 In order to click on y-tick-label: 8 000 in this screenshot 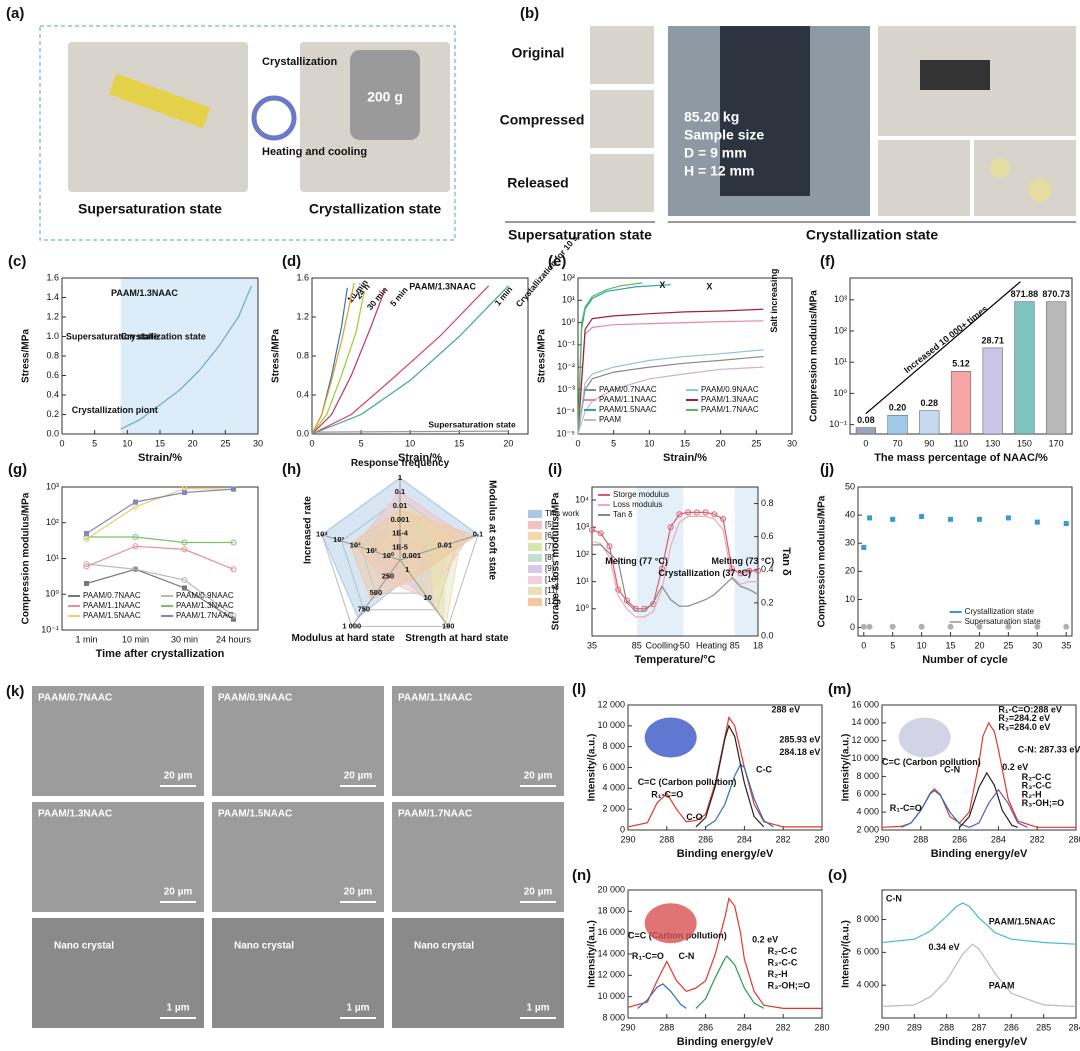, I will do `click(867, 776)`.